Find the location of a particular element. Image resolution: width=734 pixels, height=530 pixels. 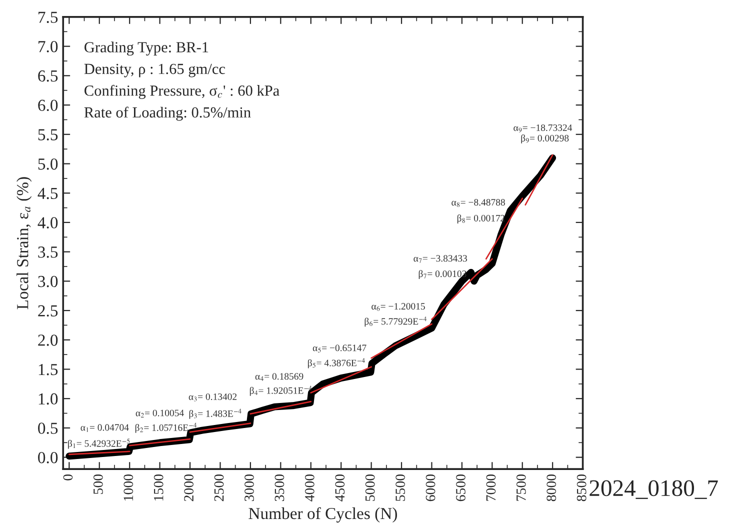

y-tick-label: 6.0 is located at coordinates (48, 106).